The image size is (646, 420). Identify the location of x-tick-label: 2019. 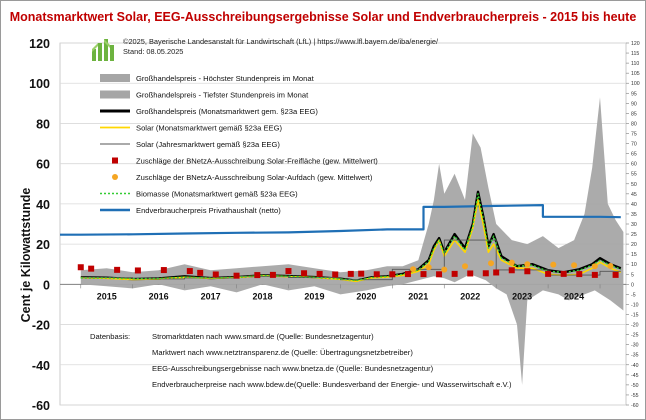
(314, 296).